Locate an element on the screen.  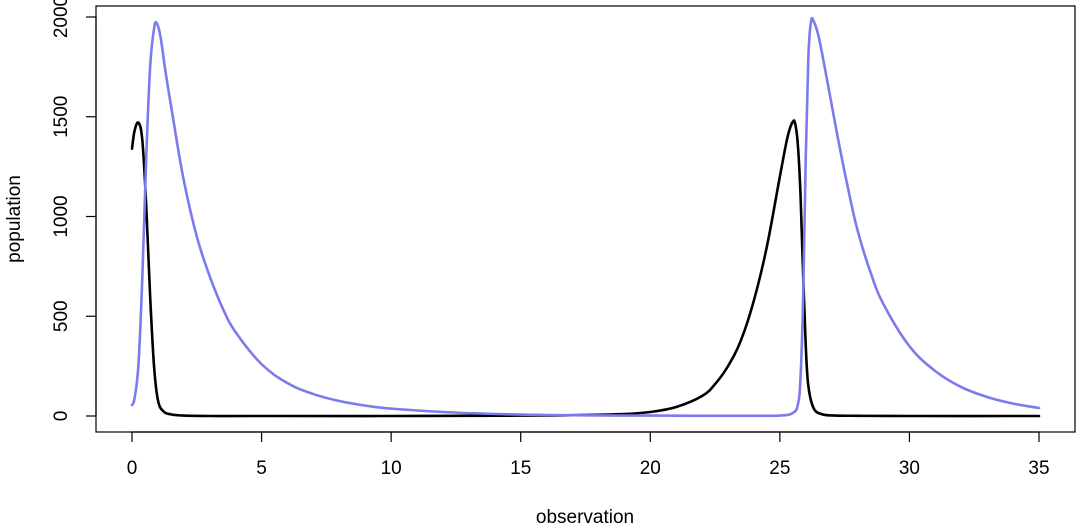
x-tick-label: 25 is located at coordinates (779, 468).